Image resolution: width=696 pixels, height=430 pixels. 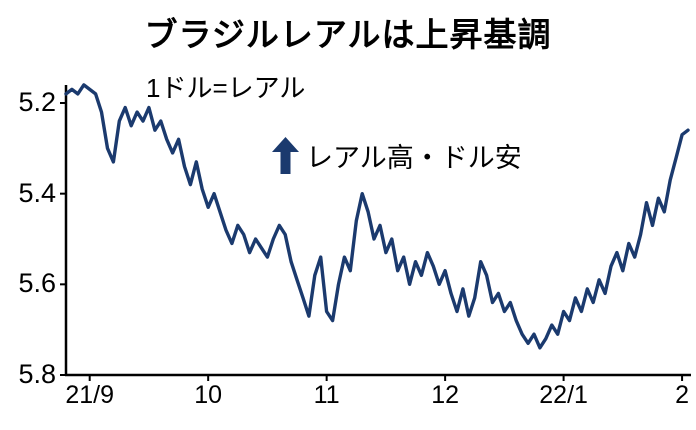 I want to click on x-tick-label: 22/1, so click(x=563, y=395).